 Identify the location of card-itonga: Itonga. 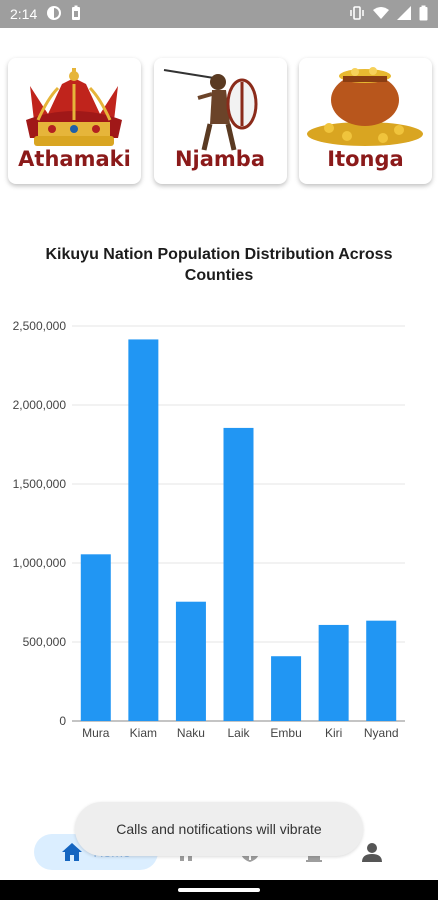
(365, 121).